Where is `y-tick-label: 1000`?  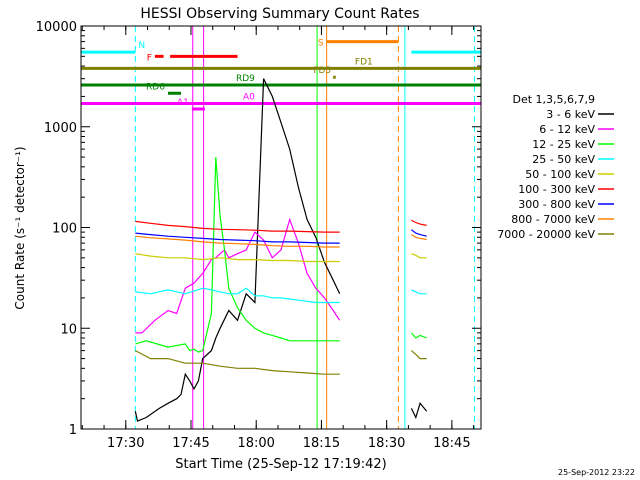 y-tick-label: 1000 is located at coordinates (60, 128).